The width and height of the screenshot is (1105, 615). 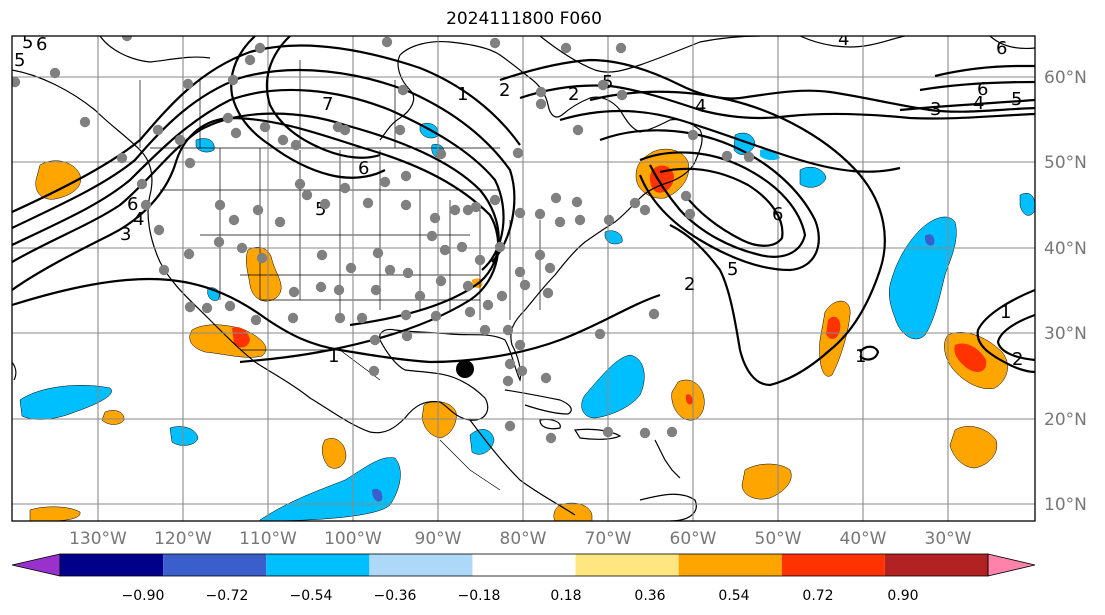 I want to click on lon-label: 100°W, so click(x=353, y=539).